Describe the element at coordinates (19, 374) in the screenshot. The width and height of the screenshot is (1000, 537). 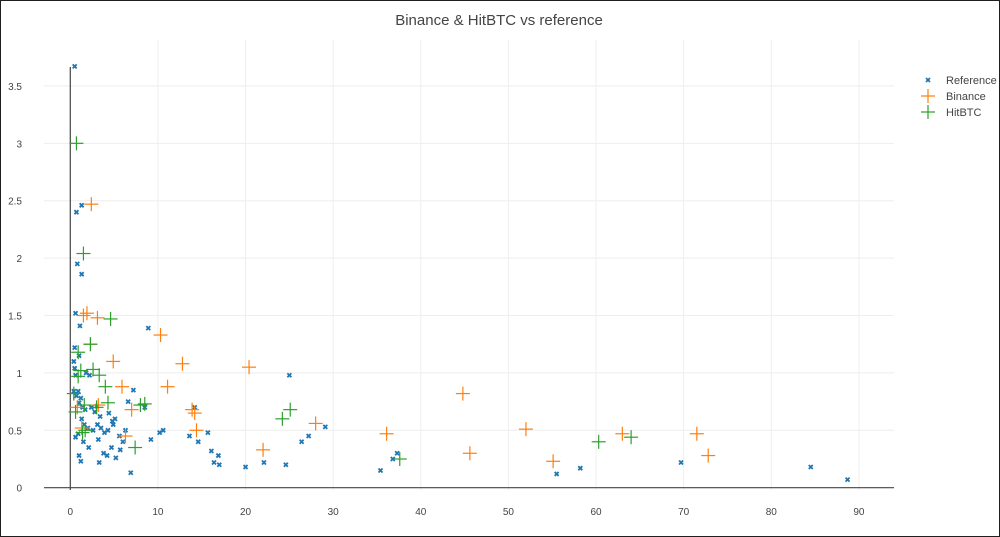
I see `y-tick-label: 1` at that location.